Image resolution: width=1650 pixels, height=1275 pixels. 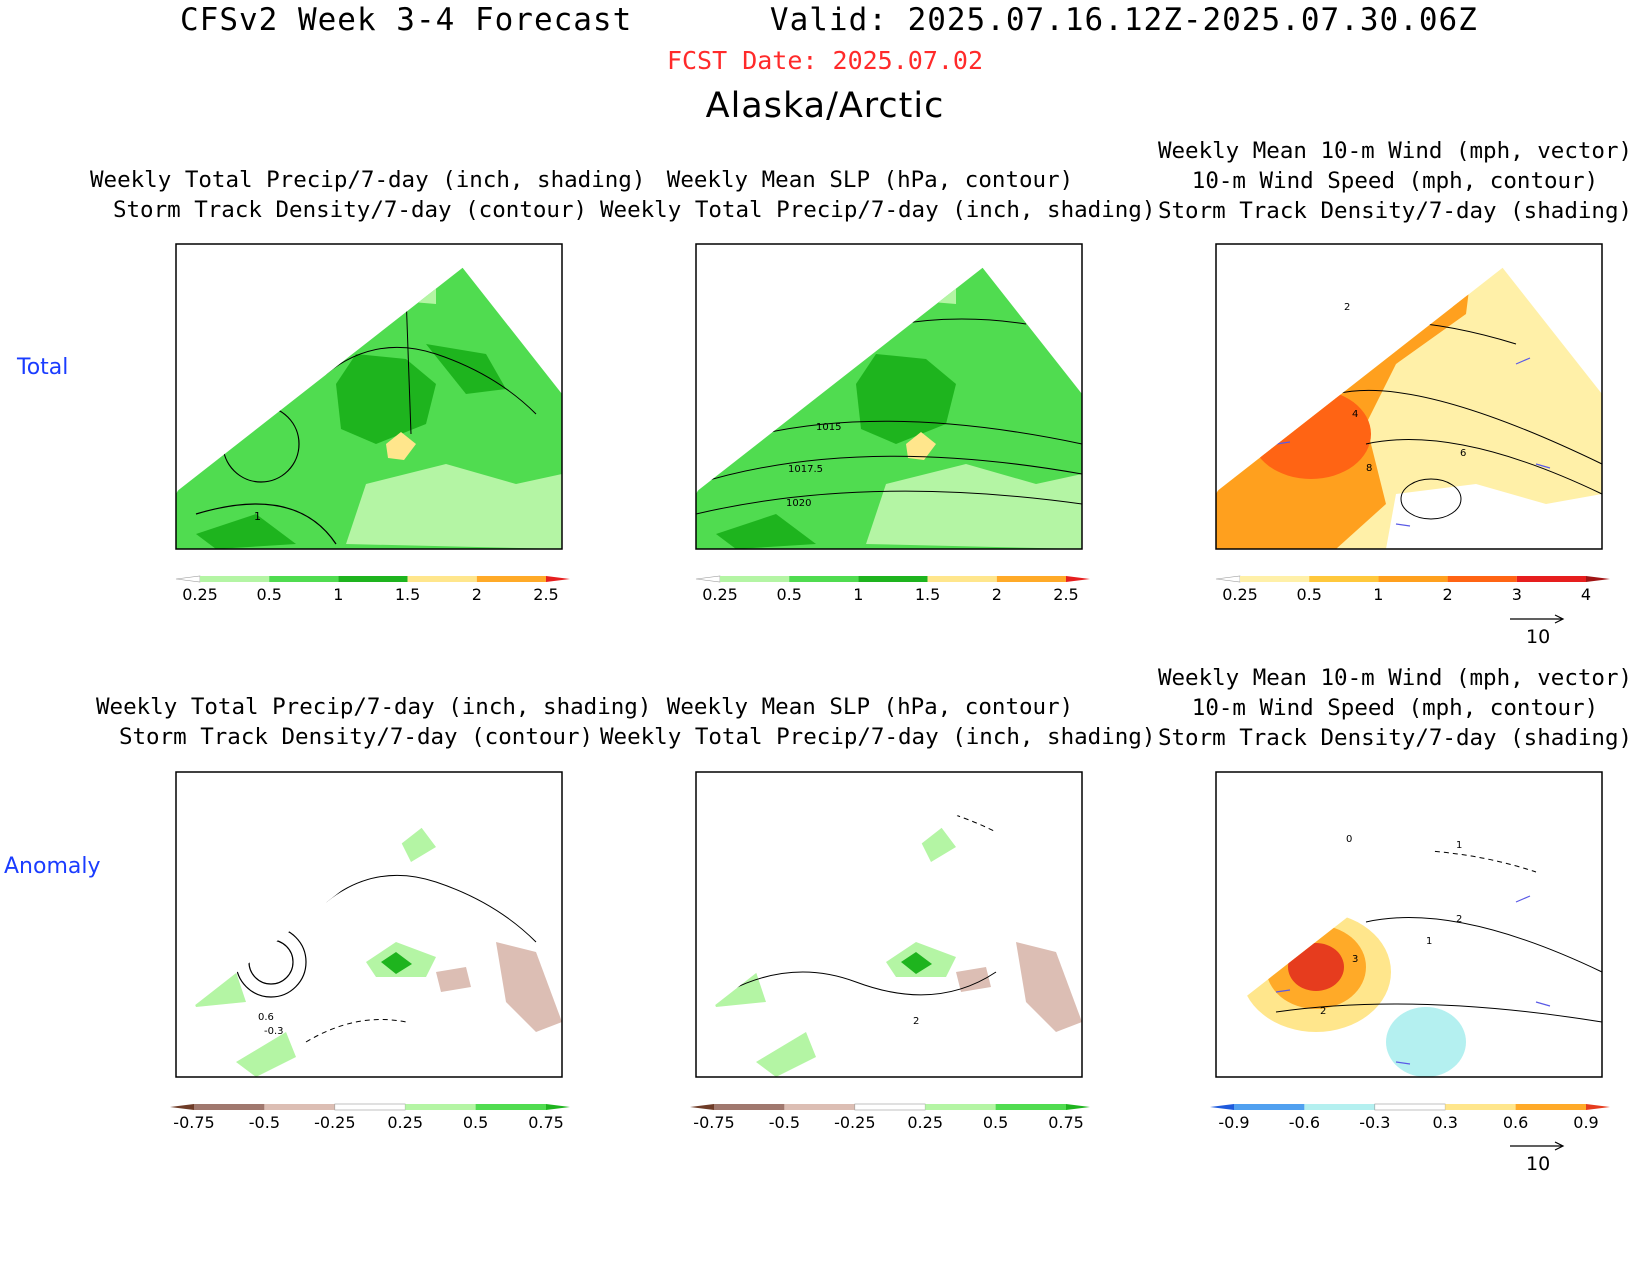 I want to click on contour-label: -0.3, so click(x=274, y=1031).